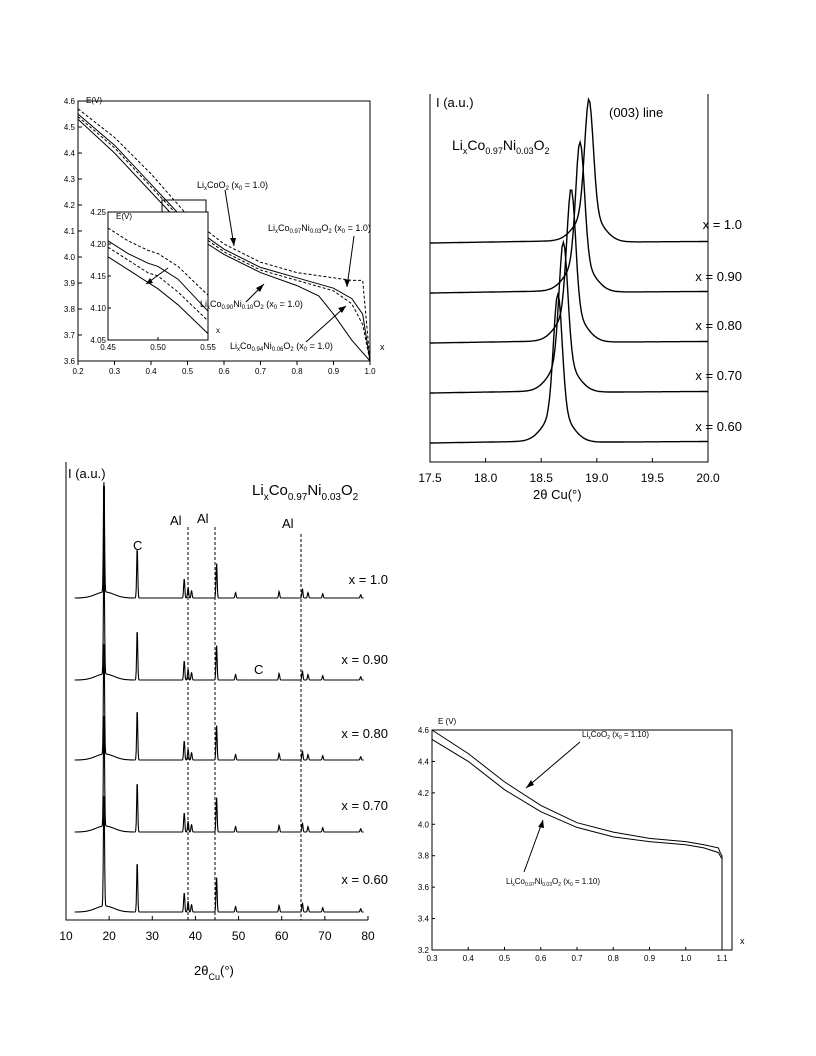 The width and height of the screenshot is (816, 1056). I want to click on chart-a-arrows, so click(250, 266).